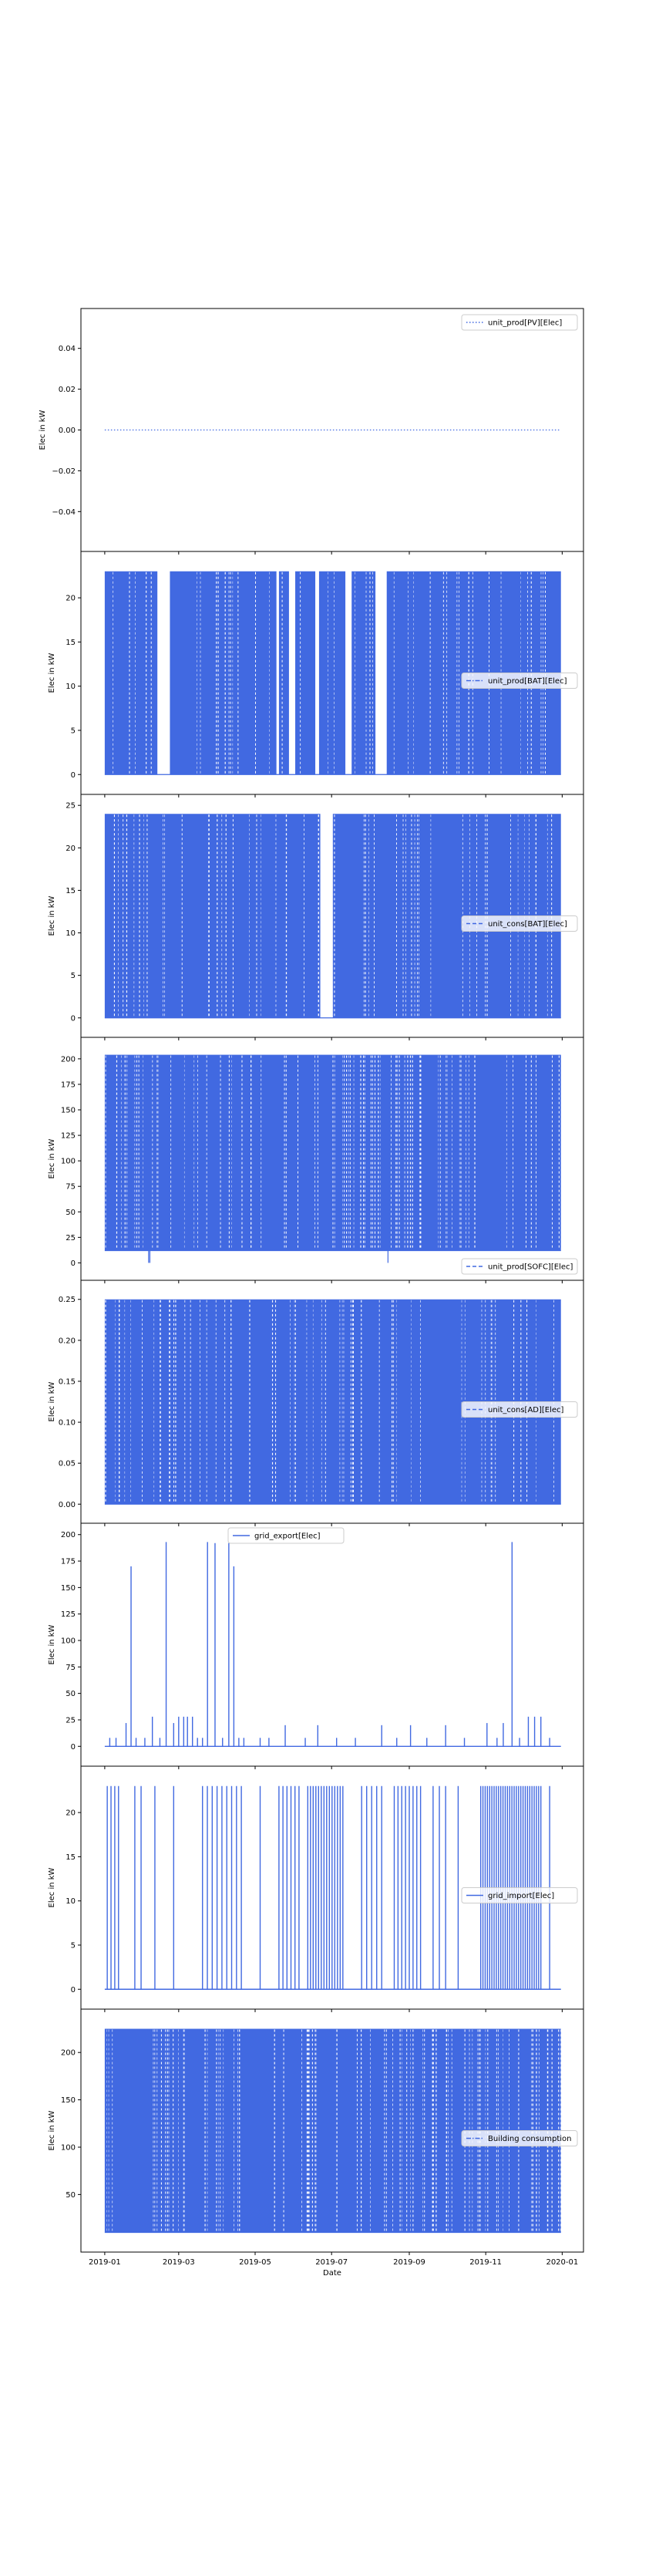 The image size is (649, 2576). What do you see at coordinates (526, 1410) in the screenshot?
I see `legend-label: unit_cons[AD][Elec]` at bounding box center [526, 1410].